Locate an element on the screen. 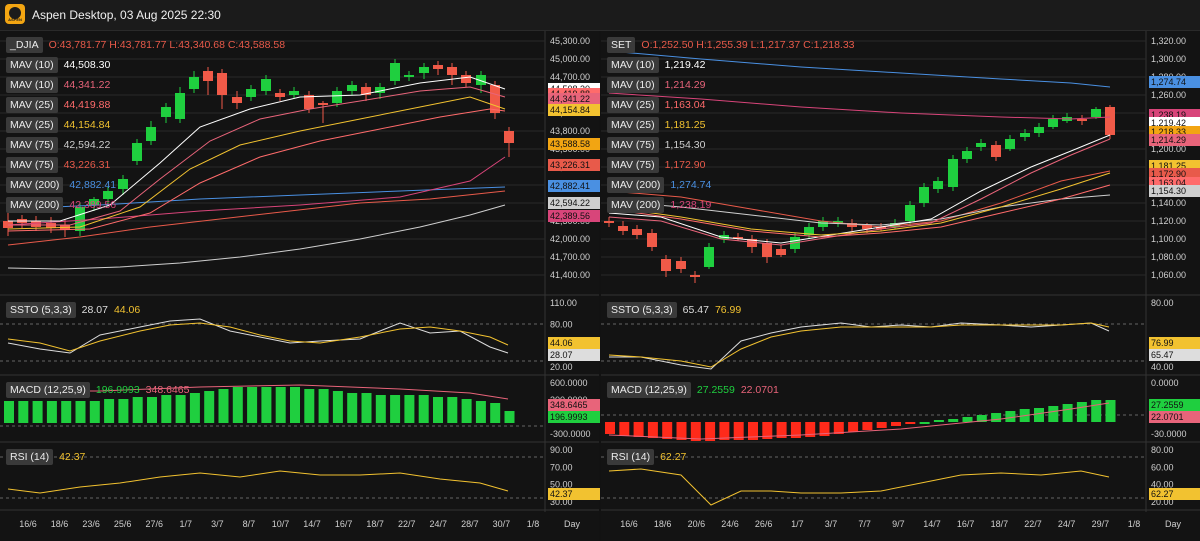 The width and height of the screenshot is (1200, 541). macd-axis-label: 196.9993 is located at coordinates (574, 417).